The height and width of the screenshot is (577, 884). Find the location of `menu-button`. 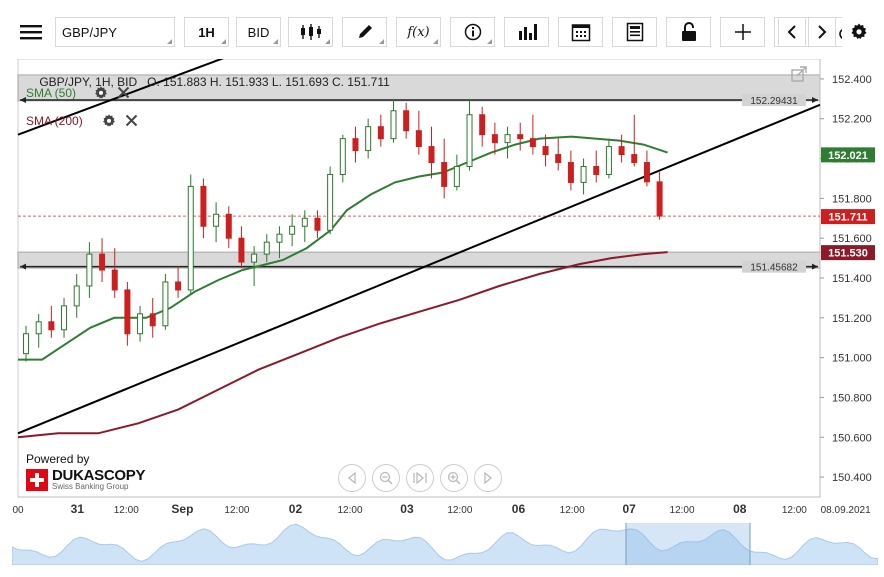

menu-button is located at coordinates (31, 32).